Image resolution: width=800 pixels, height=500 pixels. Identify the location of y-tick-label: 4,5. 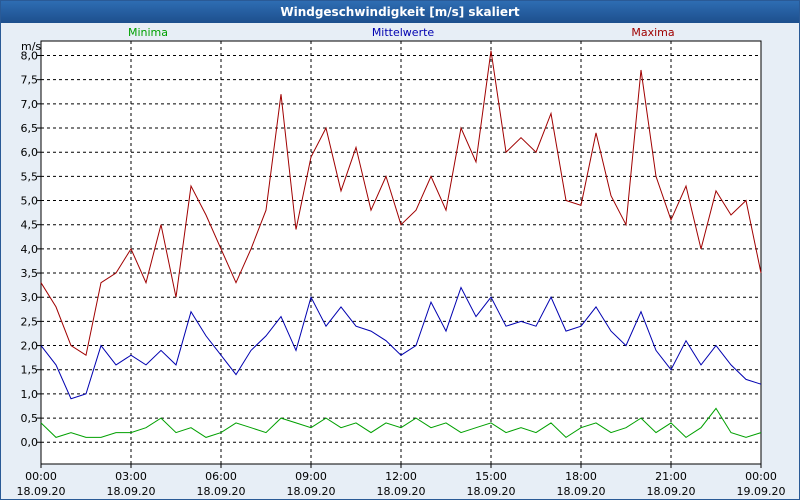
(30, 225).